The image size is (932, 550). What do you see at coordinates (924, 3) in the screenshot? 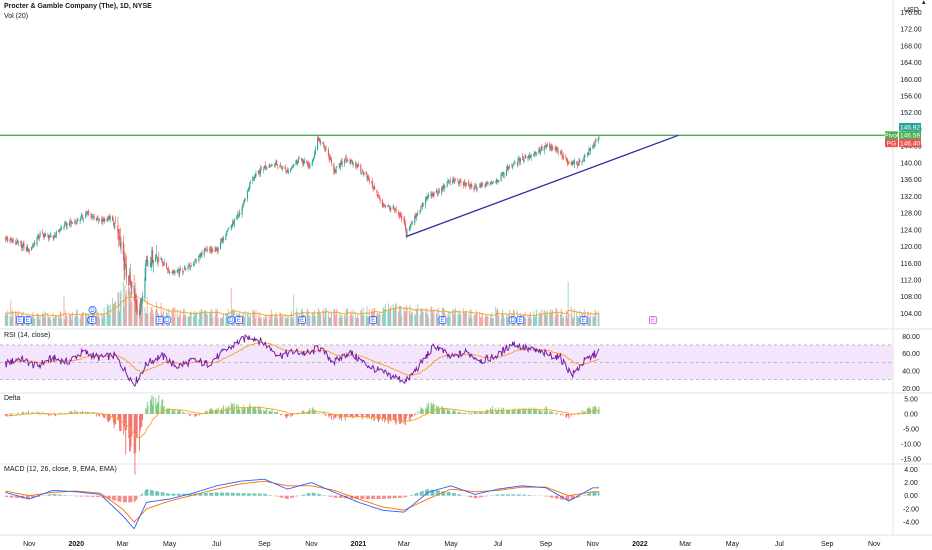
I see `arrow-up-icon: ▴` at bounding box center [924, 3].